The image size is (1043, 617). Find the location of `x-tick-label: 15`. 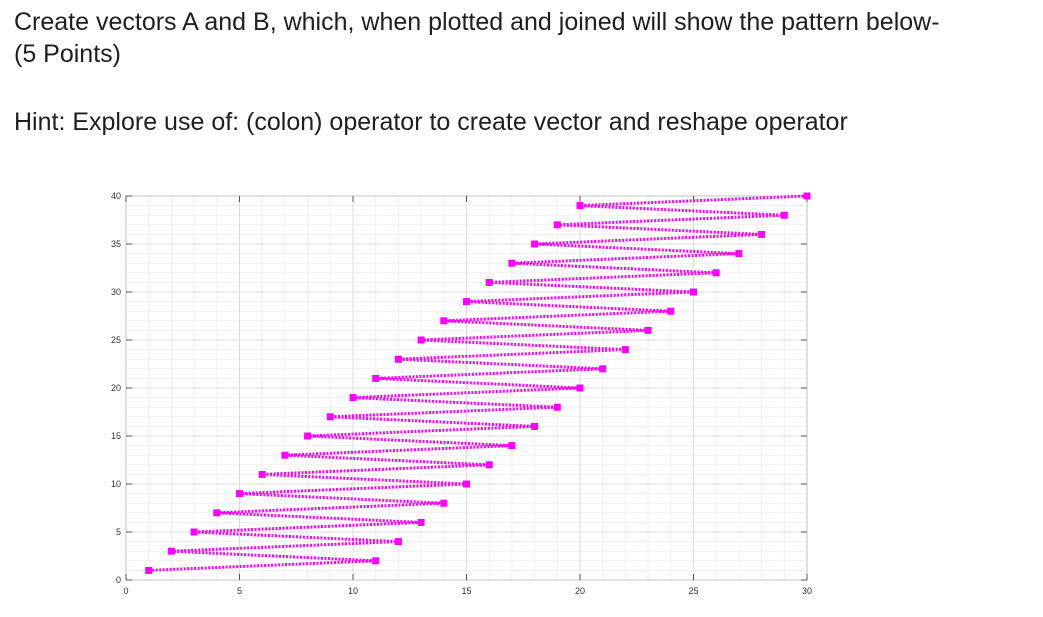

x-tick-label: 15 is located at coordinates (466, 591).